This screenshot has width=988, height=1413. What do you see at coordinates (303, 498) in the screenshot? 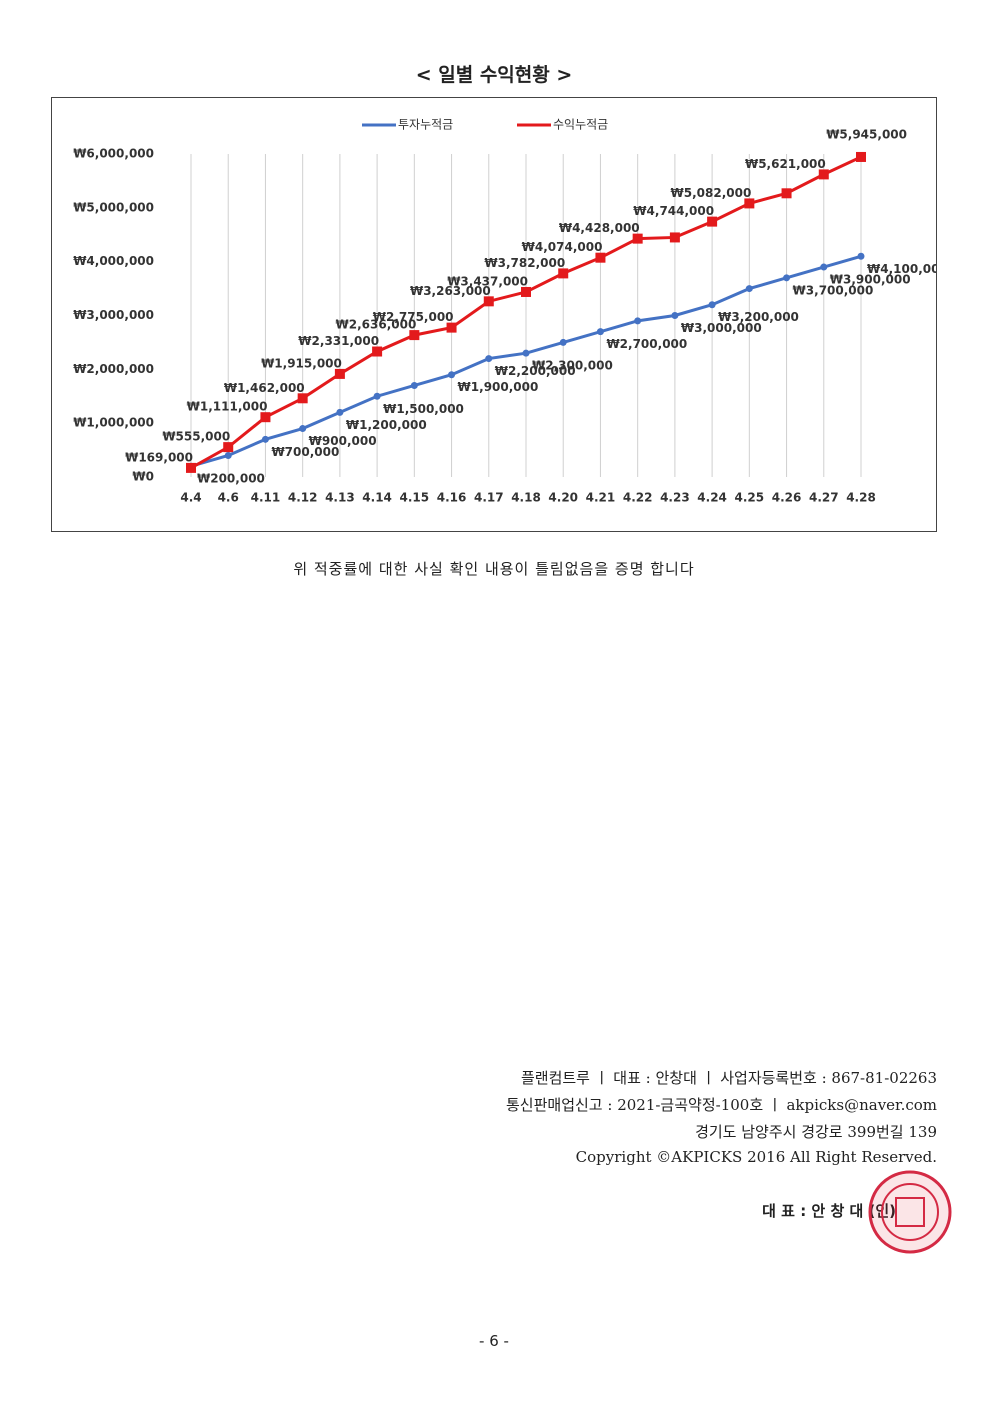
I see `x-tick-label: 4.12` at bounding box center [303, 498].